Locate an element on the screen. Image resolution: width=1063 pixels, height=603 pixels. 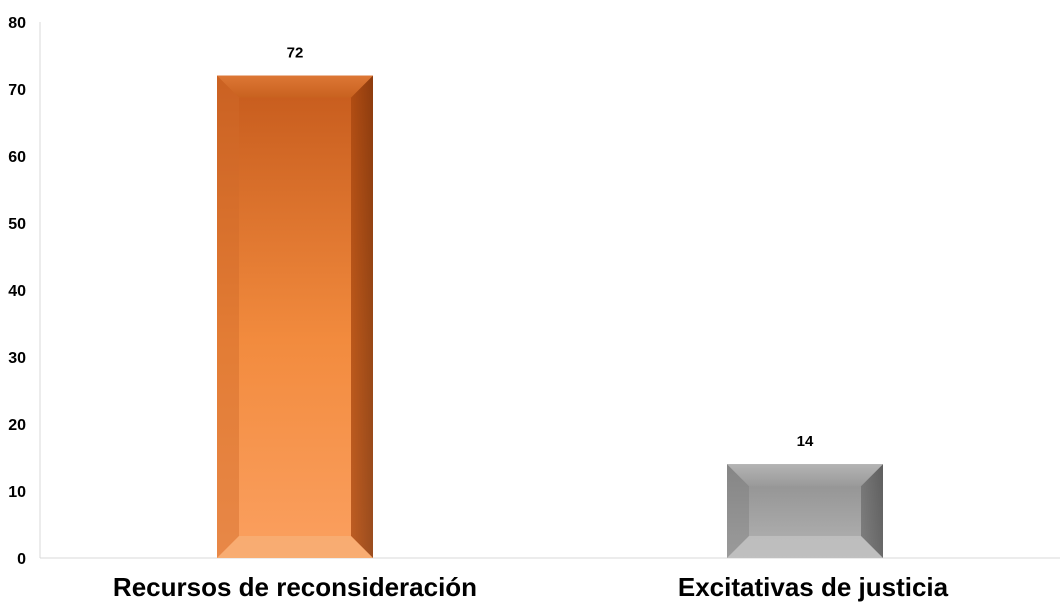
data-label: 14 is located at coordinates (805, 441).